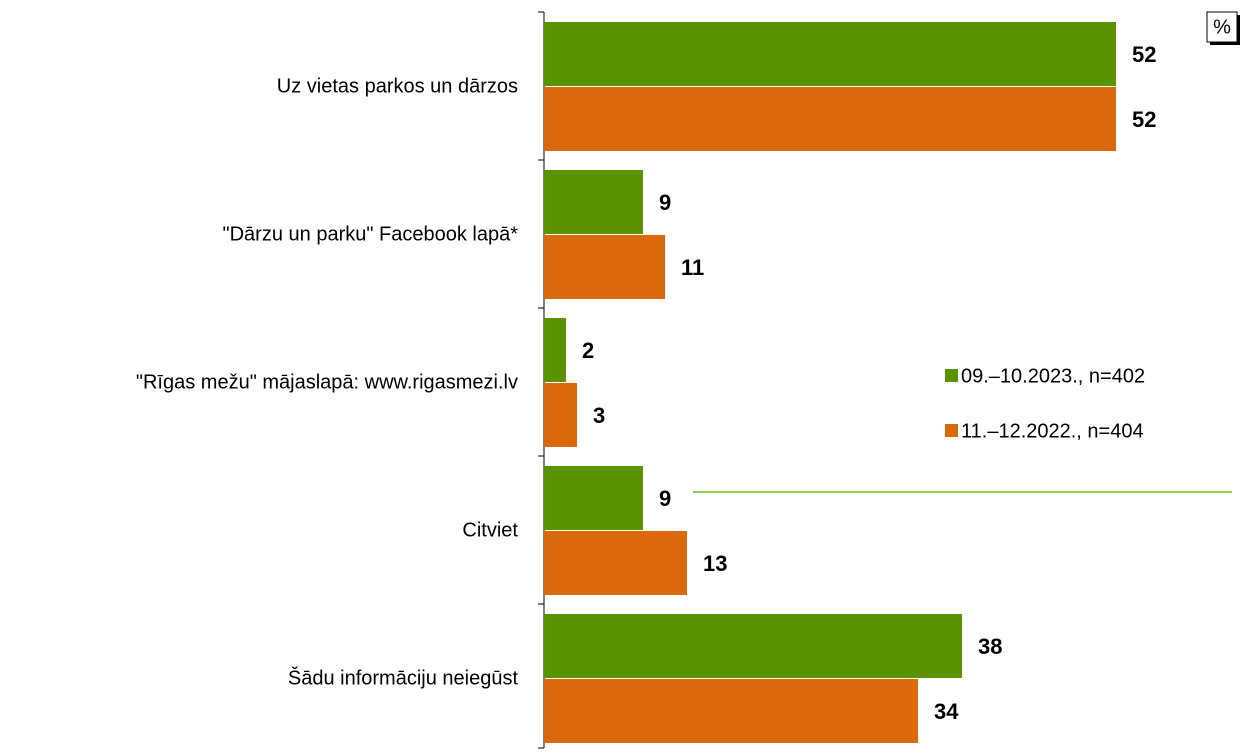 The image size is (1245, 754). What do you see at coordinates (946, 711) in the screenshot?
I see `value-label: 34` at bounding box center [946, 711].